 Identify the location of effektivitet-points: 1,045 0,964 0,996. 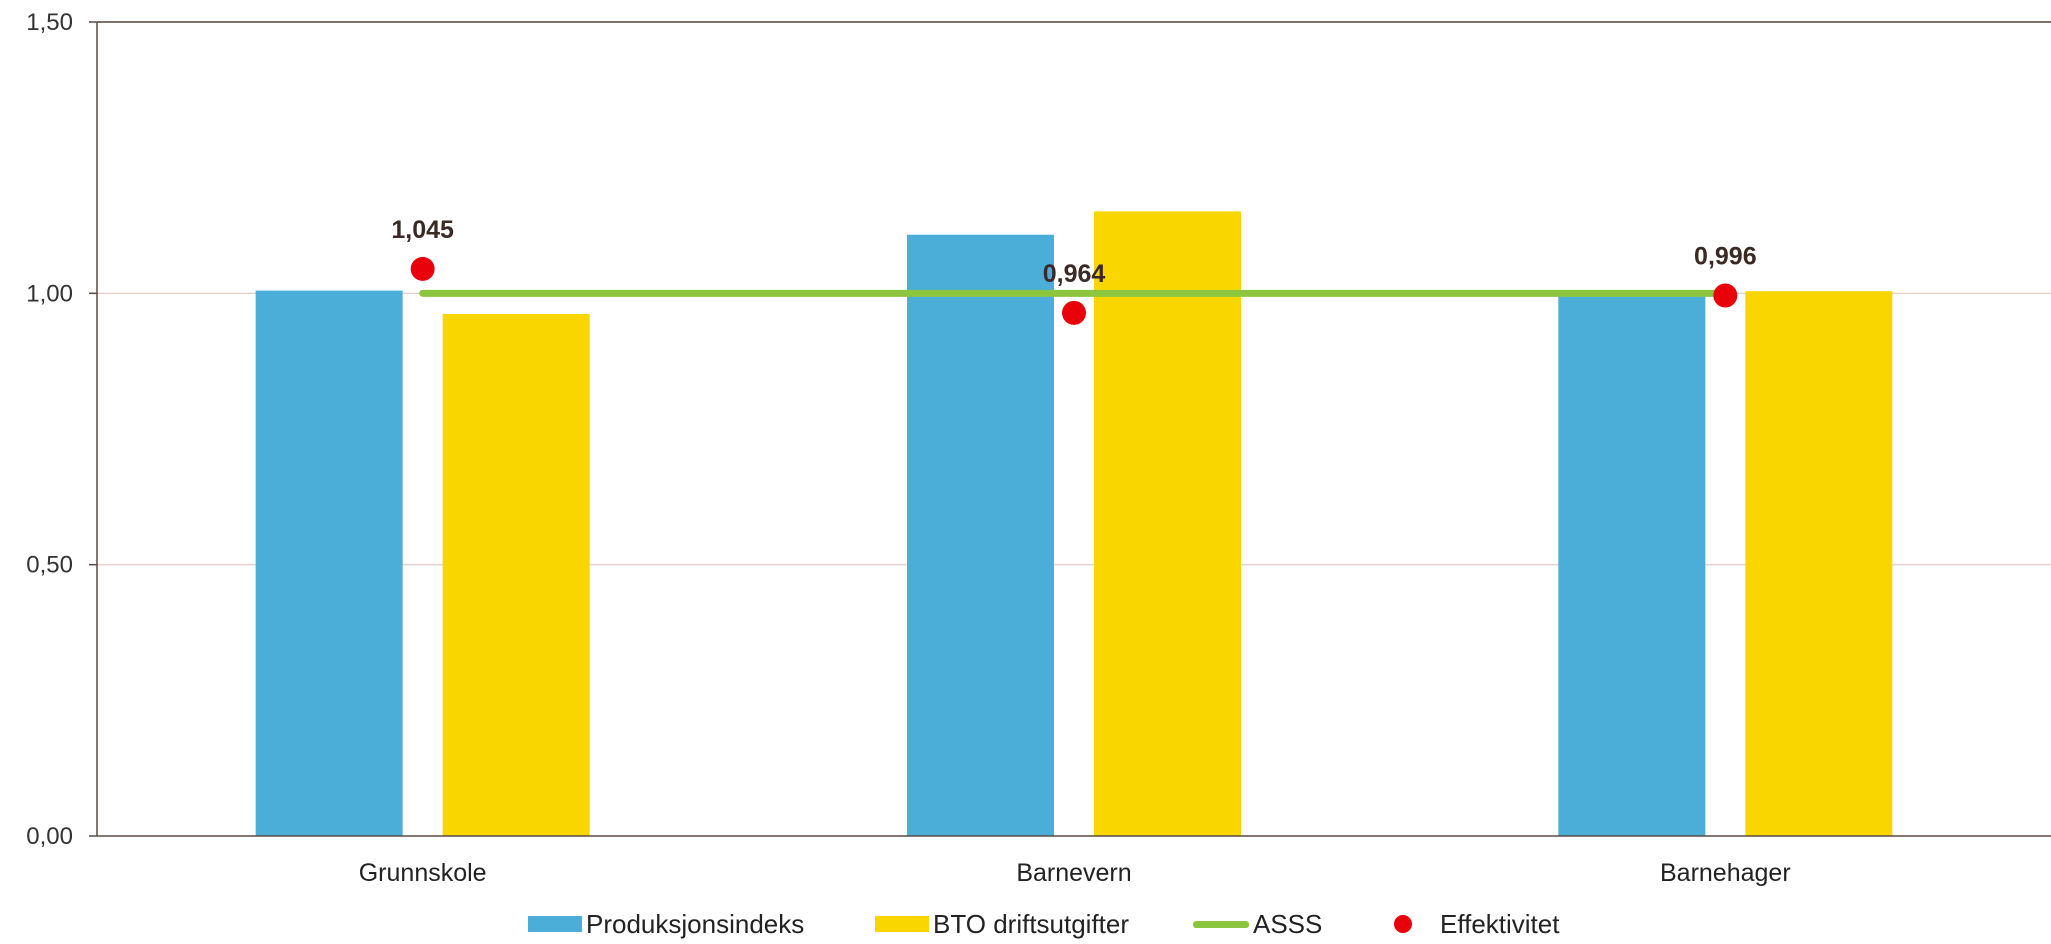
(1074, 270).